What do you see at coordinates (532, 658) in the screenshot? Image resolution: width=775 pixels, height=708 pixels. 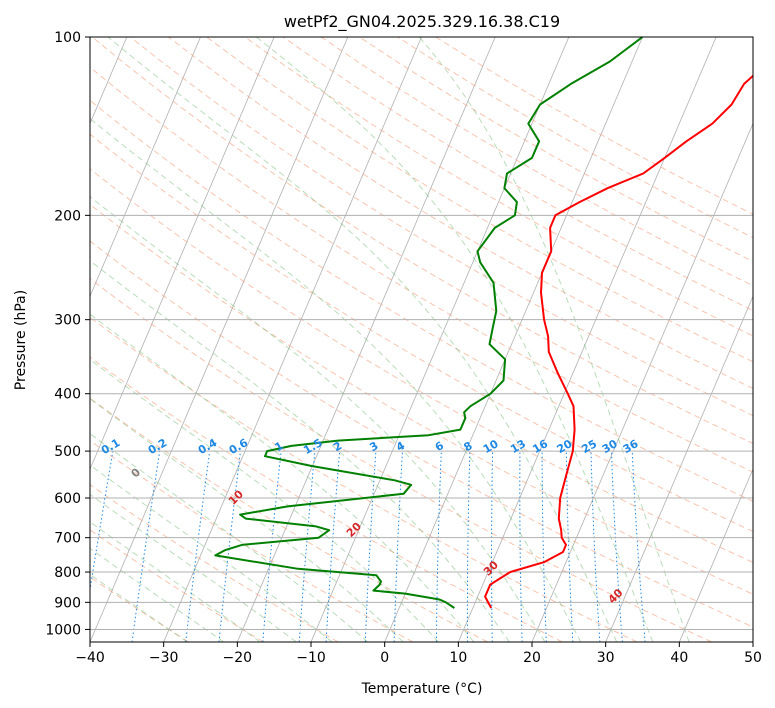 I see `x-tick-label: 20` at bounding box center [532, 658].